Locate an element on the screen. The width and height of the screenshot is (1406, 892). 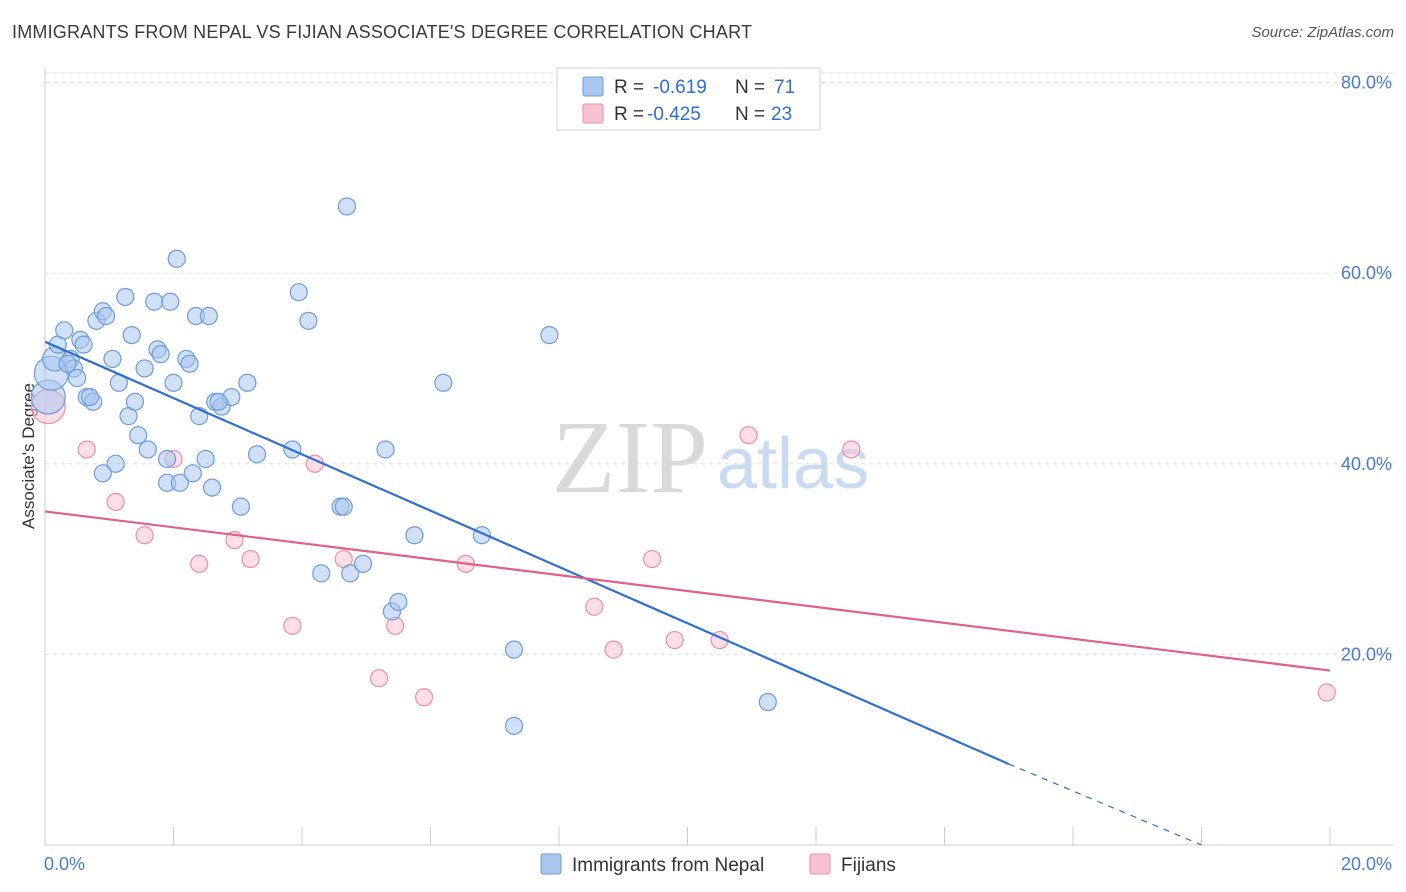
y-tick-label-20: 20.0% is located at coordinates (1366, 654).